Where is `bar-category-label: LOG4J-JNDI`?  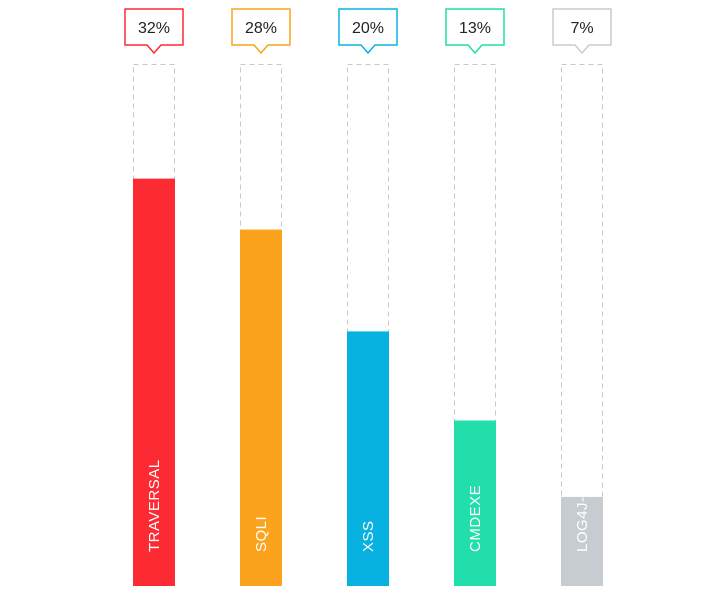 bar-category-label: LOG4J-JNDI is located at coordinates (582, 506).